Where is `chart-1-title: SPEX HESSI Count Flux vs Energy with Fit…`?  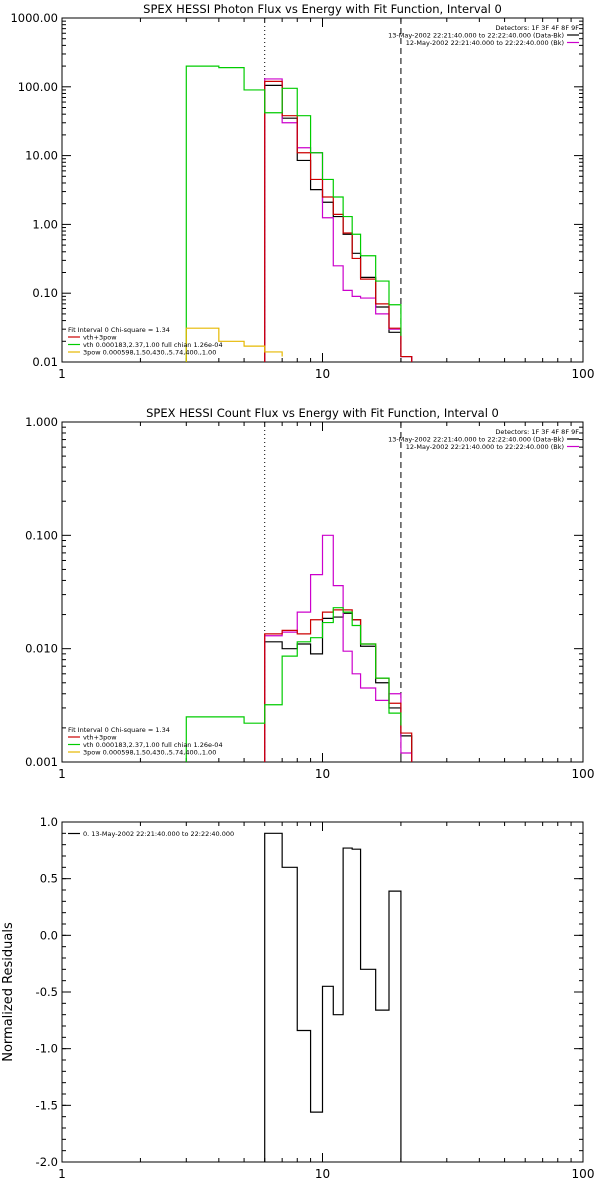
chart-1-title: SPEX HESSI Count Flux vs Energy with Fit… is located at coordinates (322, 413).